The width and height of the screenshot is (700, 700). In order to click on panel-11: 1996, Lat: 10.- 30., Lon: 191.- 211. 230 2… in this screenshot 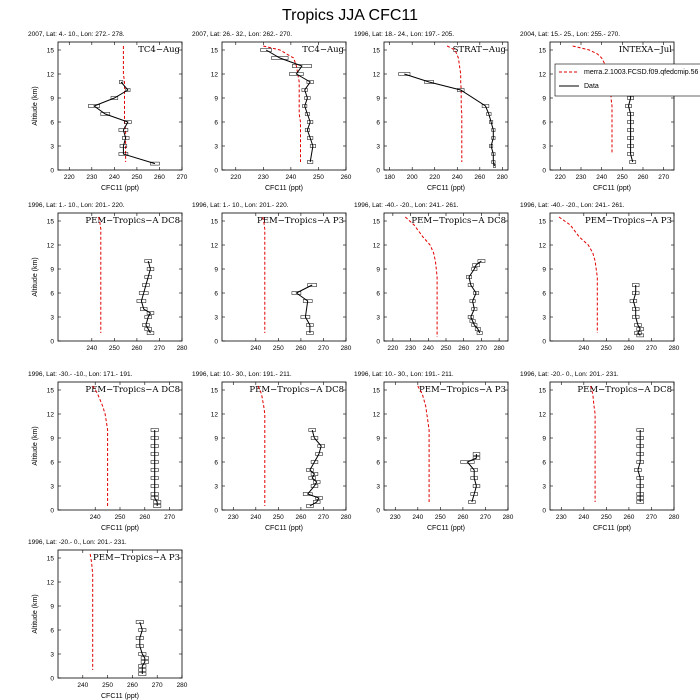, I will do `click(434, 451)`.